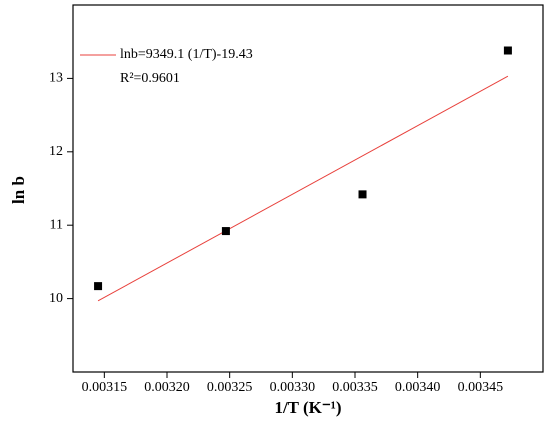 This screenshot has width=550, height=428. What do you see at coordinates (418, 387) in the screenshot?
I see `x-tick-label: 0.00340` at bounding box center [418, 387].